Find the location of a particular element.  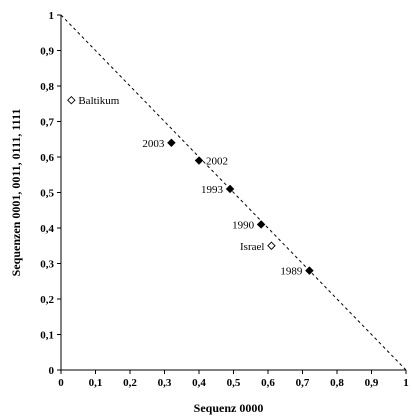

data-point-label: Baltikum is located at coordinates (98, 101).